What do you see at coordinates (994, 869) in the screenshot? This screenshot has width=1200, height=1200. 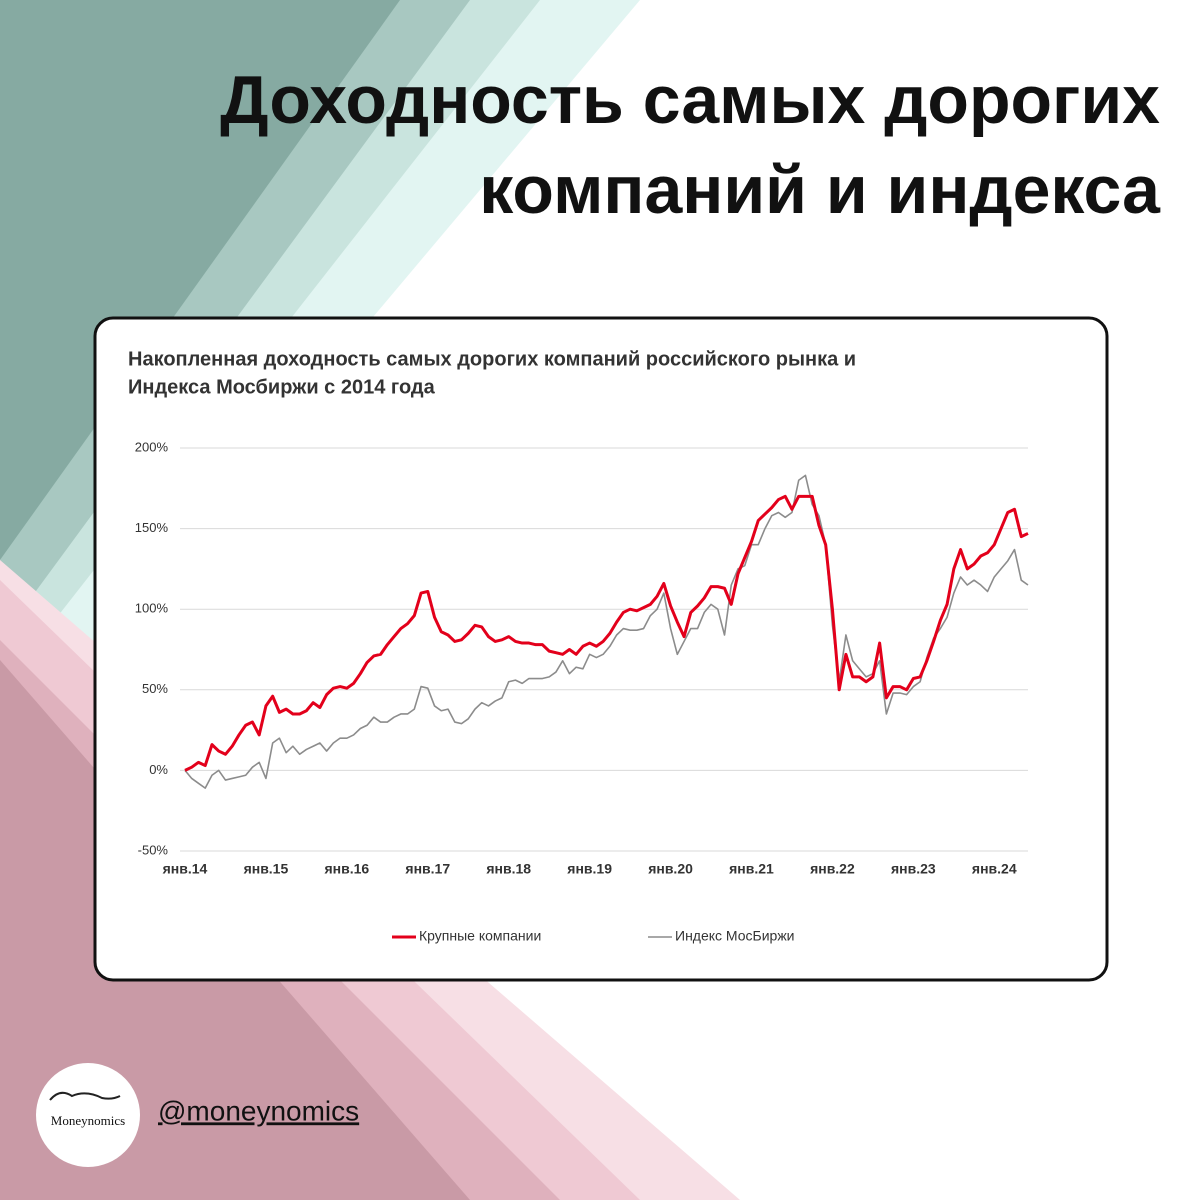 I see `x-tick-label: янв.24` at bounding box center [994, 869].